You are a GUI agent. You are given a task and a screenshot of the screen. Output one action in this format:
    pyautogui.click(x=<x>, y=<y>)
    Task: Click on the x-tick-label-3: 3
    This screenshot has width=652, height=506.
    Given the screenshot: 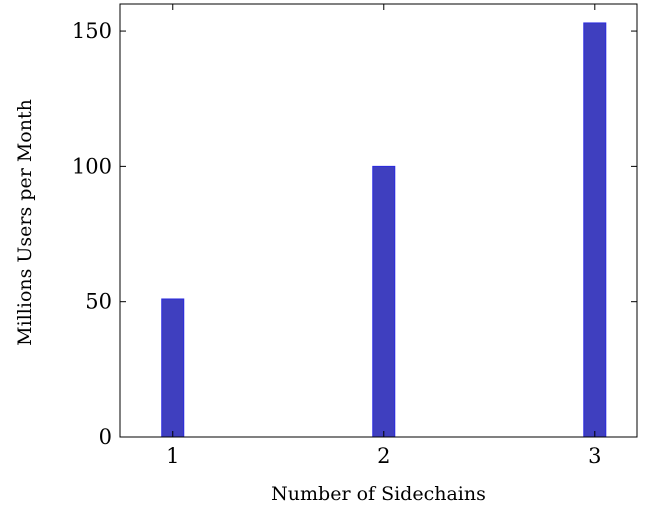 What is the action you would take?
    pyautogui.click(x=594, y=456)
    